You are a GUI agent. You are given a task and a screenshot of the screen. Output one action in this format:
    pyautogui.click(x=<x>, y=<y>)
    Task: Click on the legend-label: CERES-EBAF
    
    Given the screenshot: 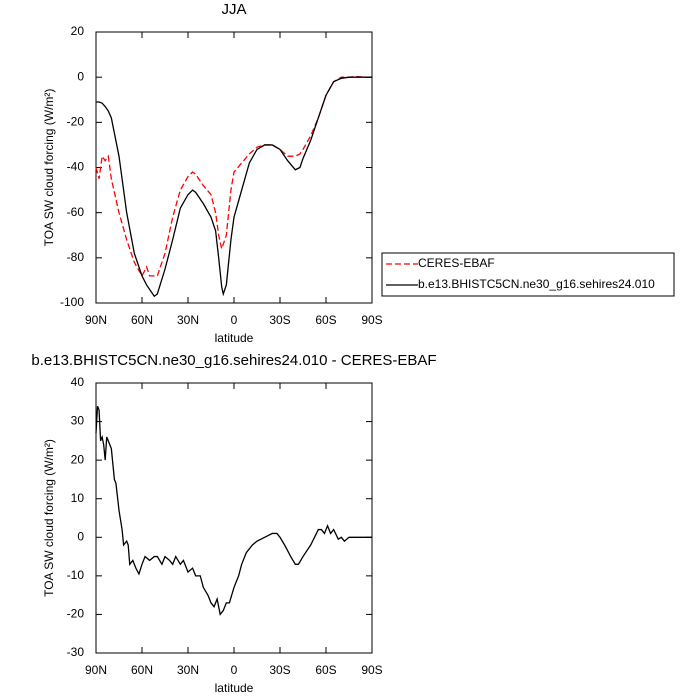 What is the action you would take?
    pyautogui.click(x=456, y=263)
    